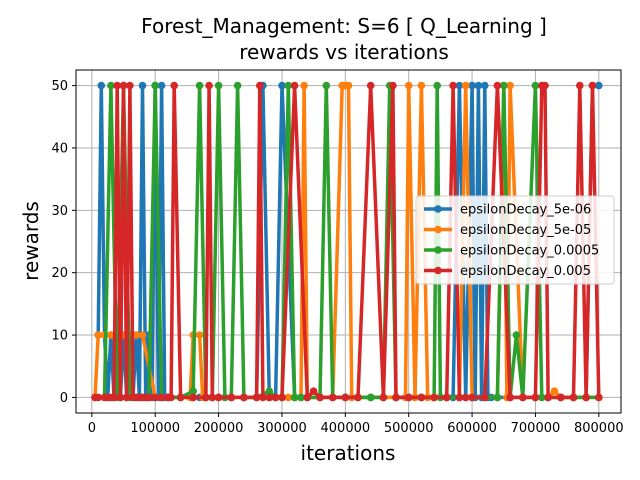 Image resolution: width=640 pixels, height=480 pixels. What do you see at coordinates (525, 271) in the screenshot?
I see `legend-label: epsilonDecay_0.005` at bounding box center [525, 271].